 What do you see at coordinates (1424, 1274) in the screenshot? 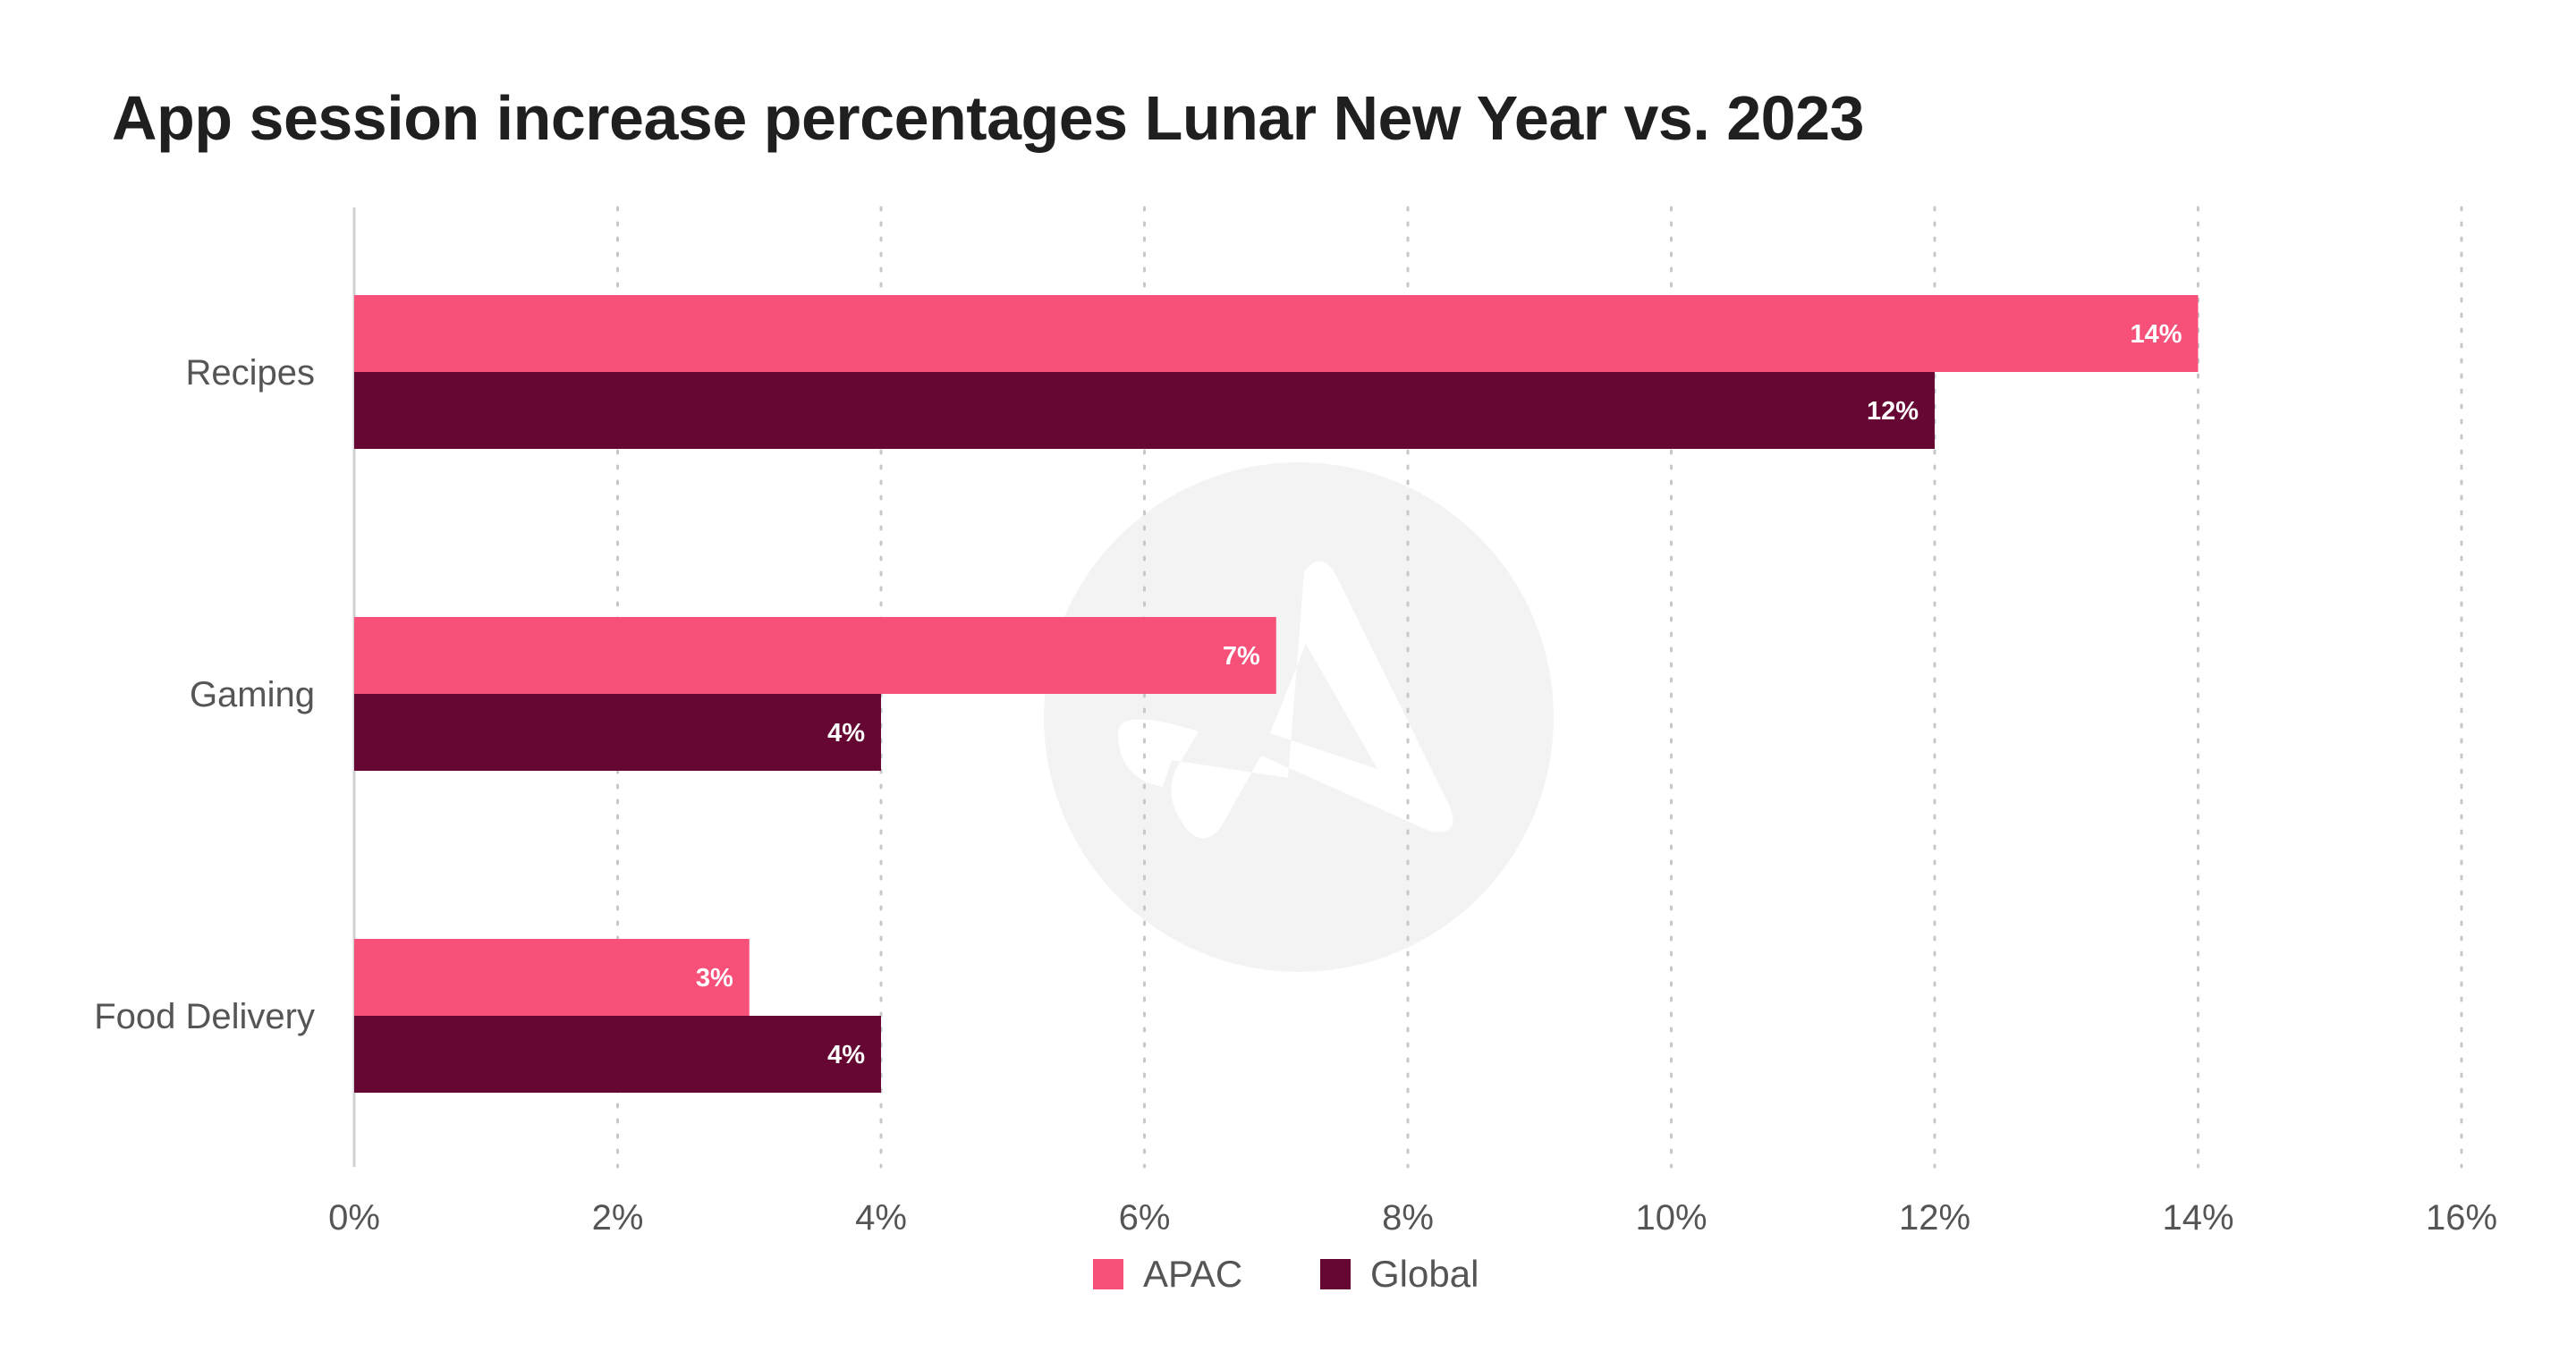
I see `legend-label: Global` at bounding box center [1424, 1274].